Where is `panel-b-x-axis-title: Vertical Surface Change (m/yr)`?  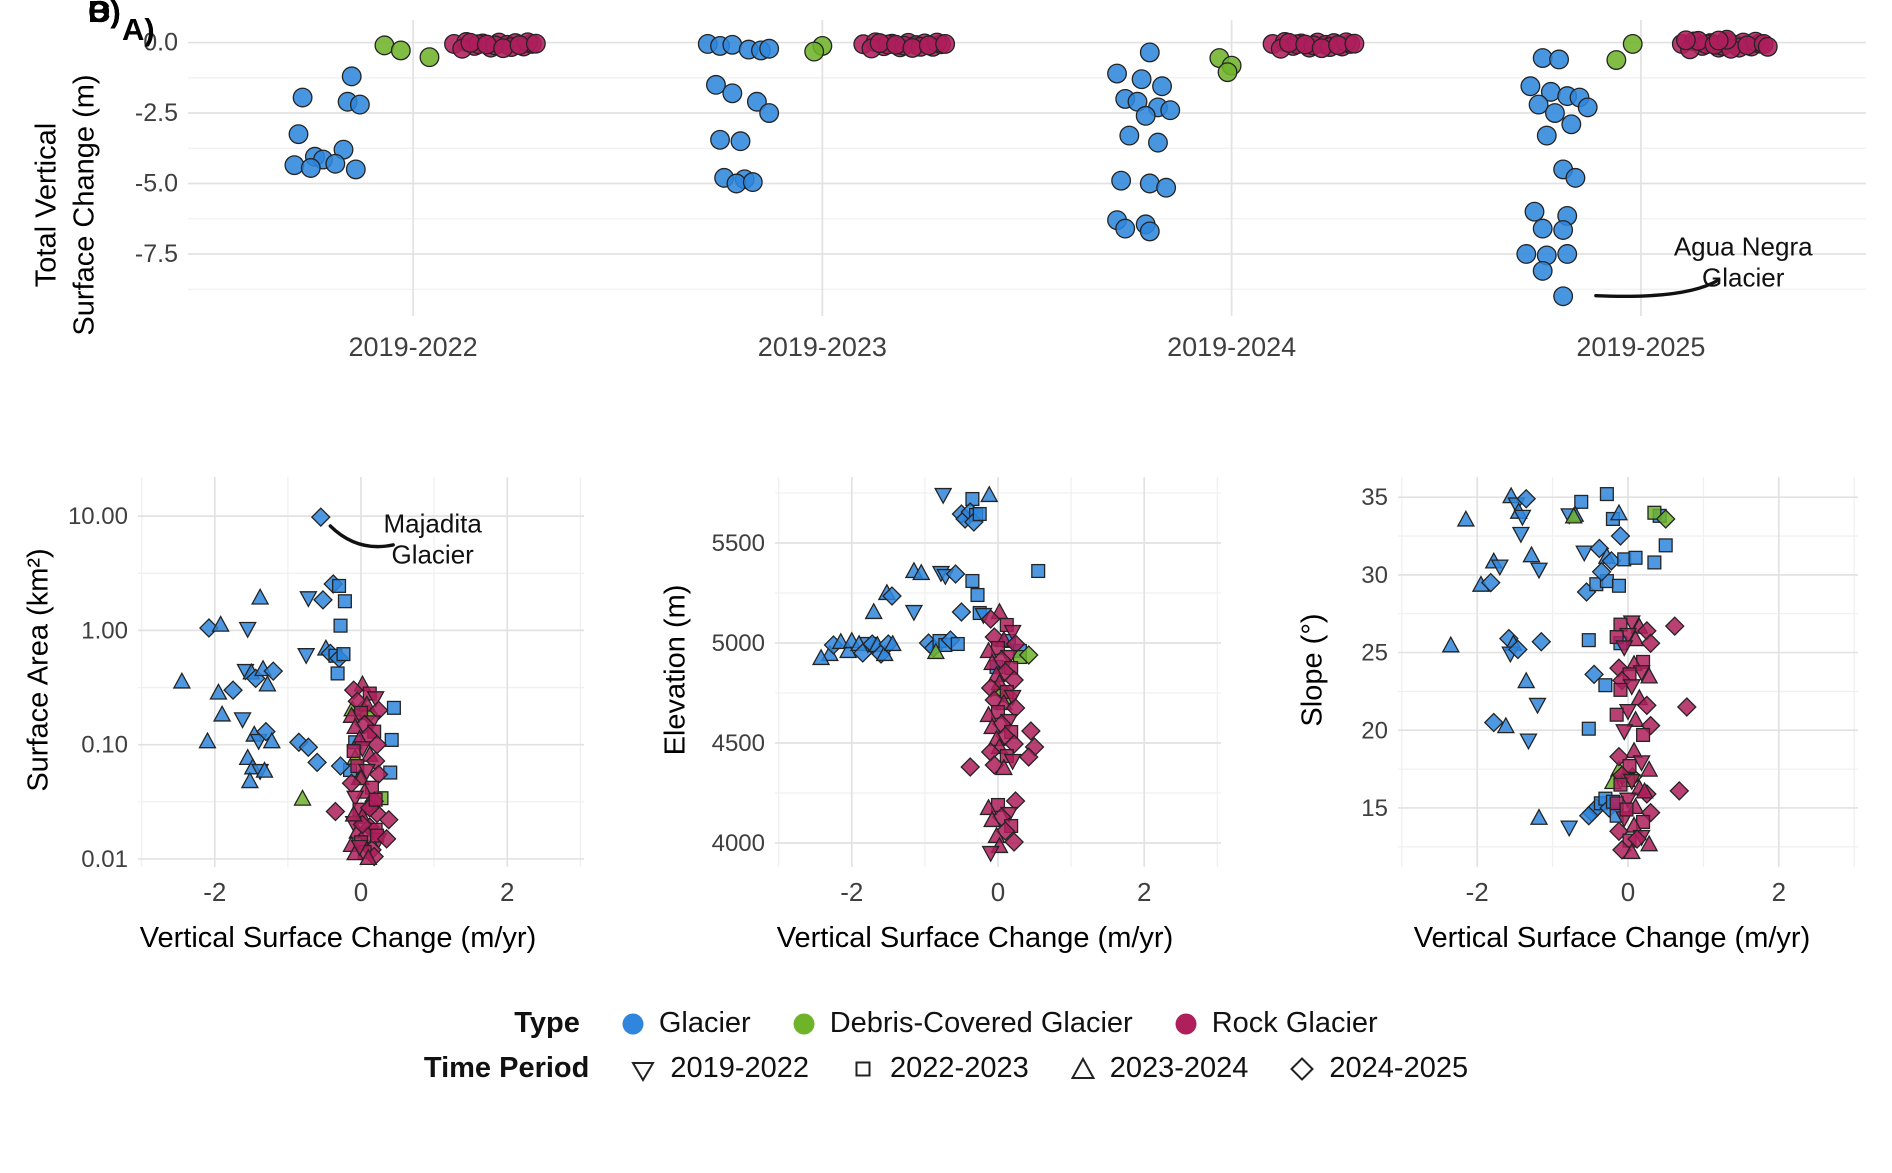 panel-b-x-axis-title: Vertical Surface Change (m/yr) is located at coordinates (338, 938).